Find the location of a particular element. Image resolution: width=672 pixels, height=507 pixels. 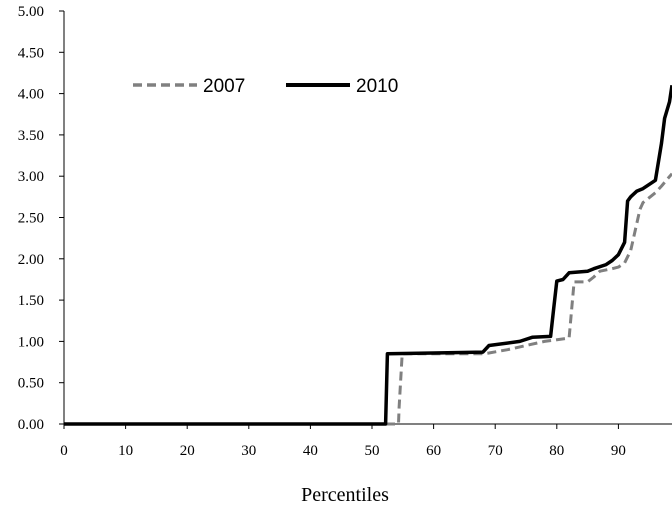

x-tick-label: 60 is located at coordinates (433, 451).